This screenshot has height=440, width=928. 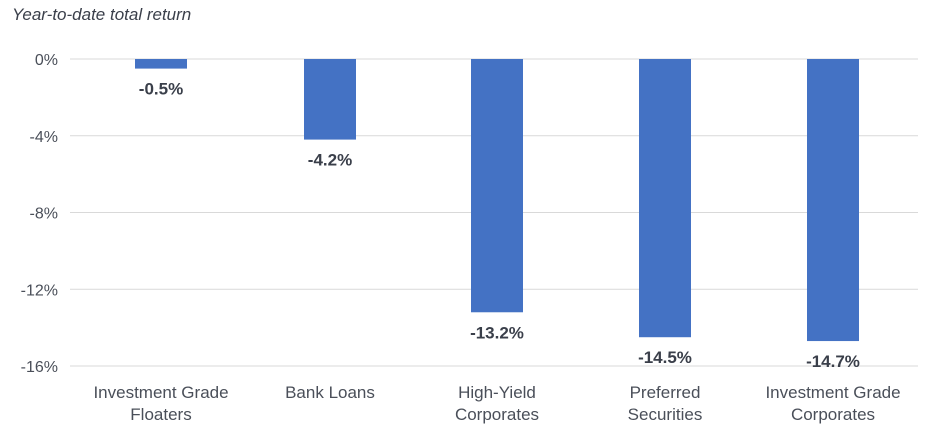 What do you see at coordinates (497, 332) in the screenshot?
I see `data-label: -13.2%` at bounding box center [497, 332].